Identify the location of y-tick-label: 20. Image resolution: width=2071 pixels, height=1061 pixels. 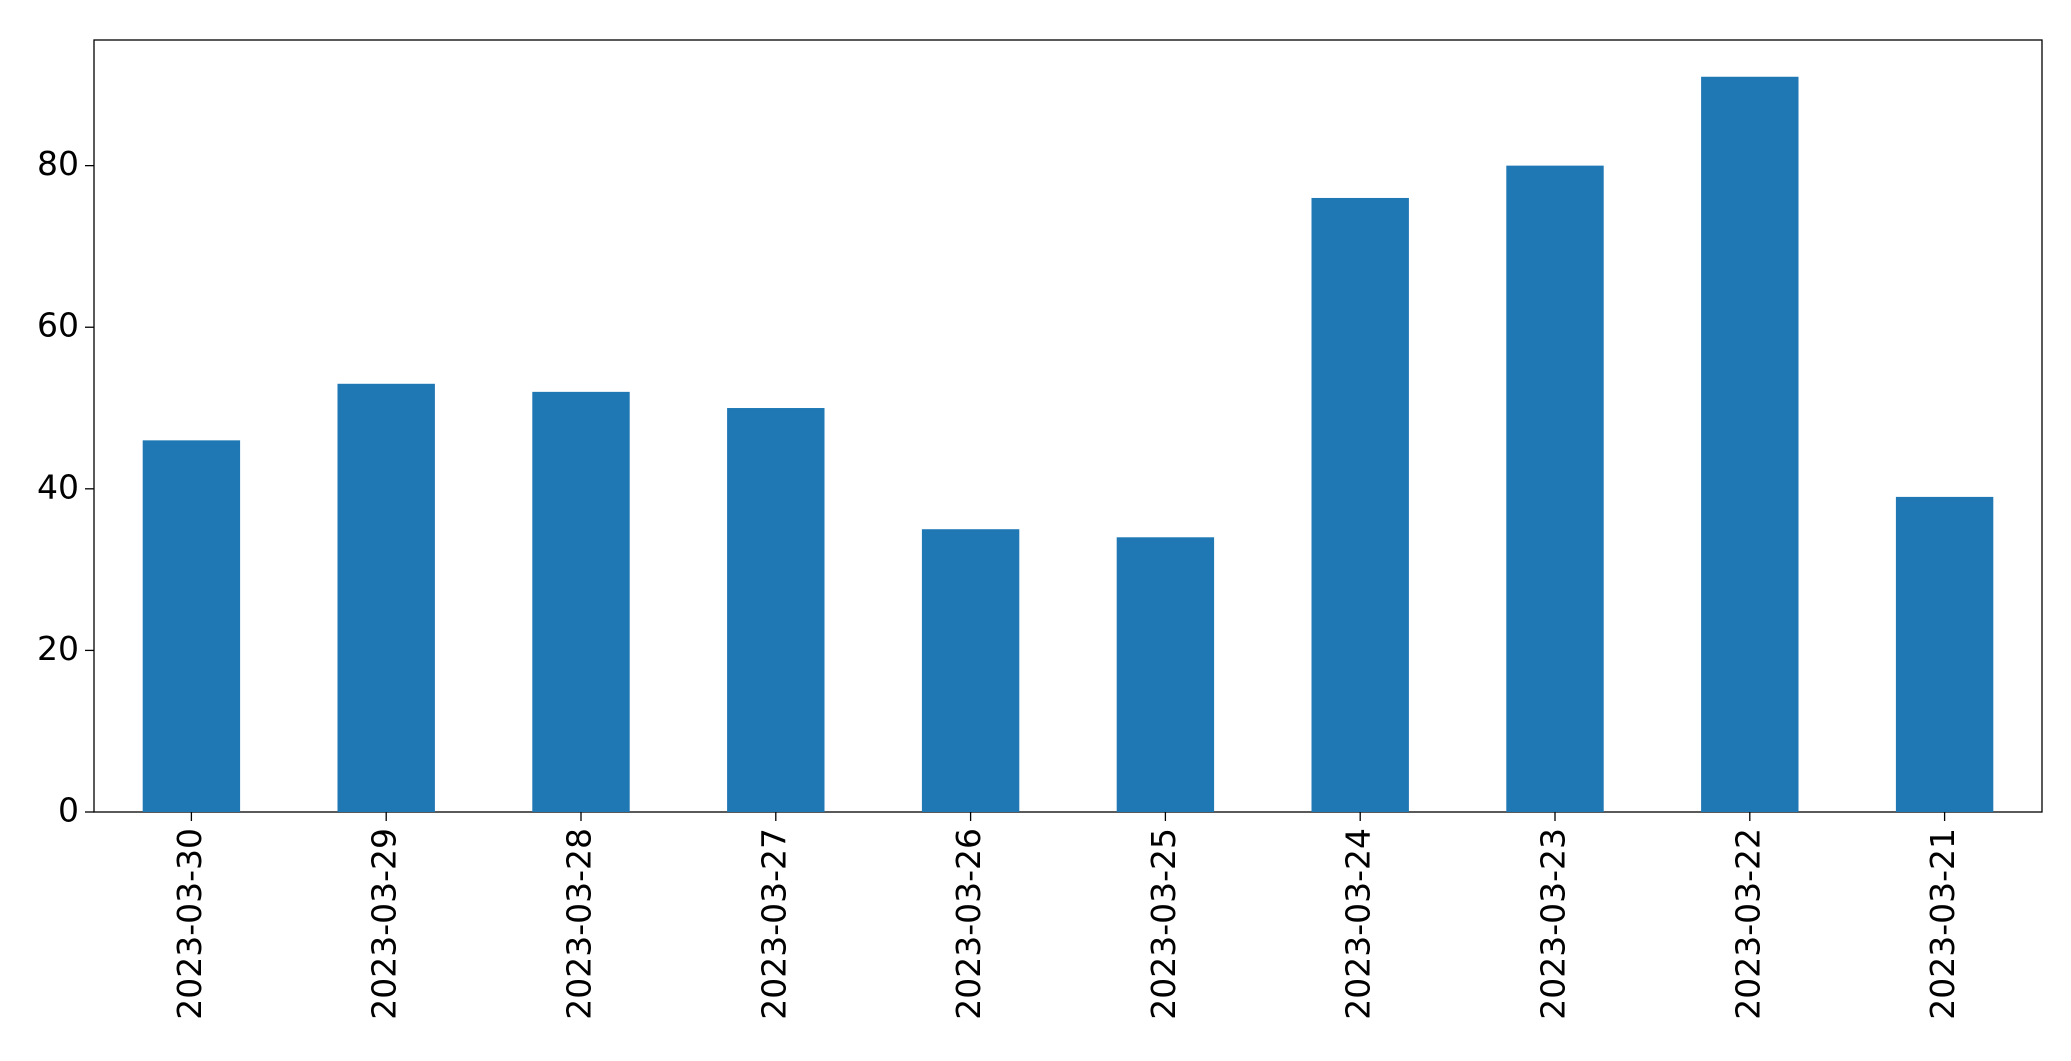
(58, 648).